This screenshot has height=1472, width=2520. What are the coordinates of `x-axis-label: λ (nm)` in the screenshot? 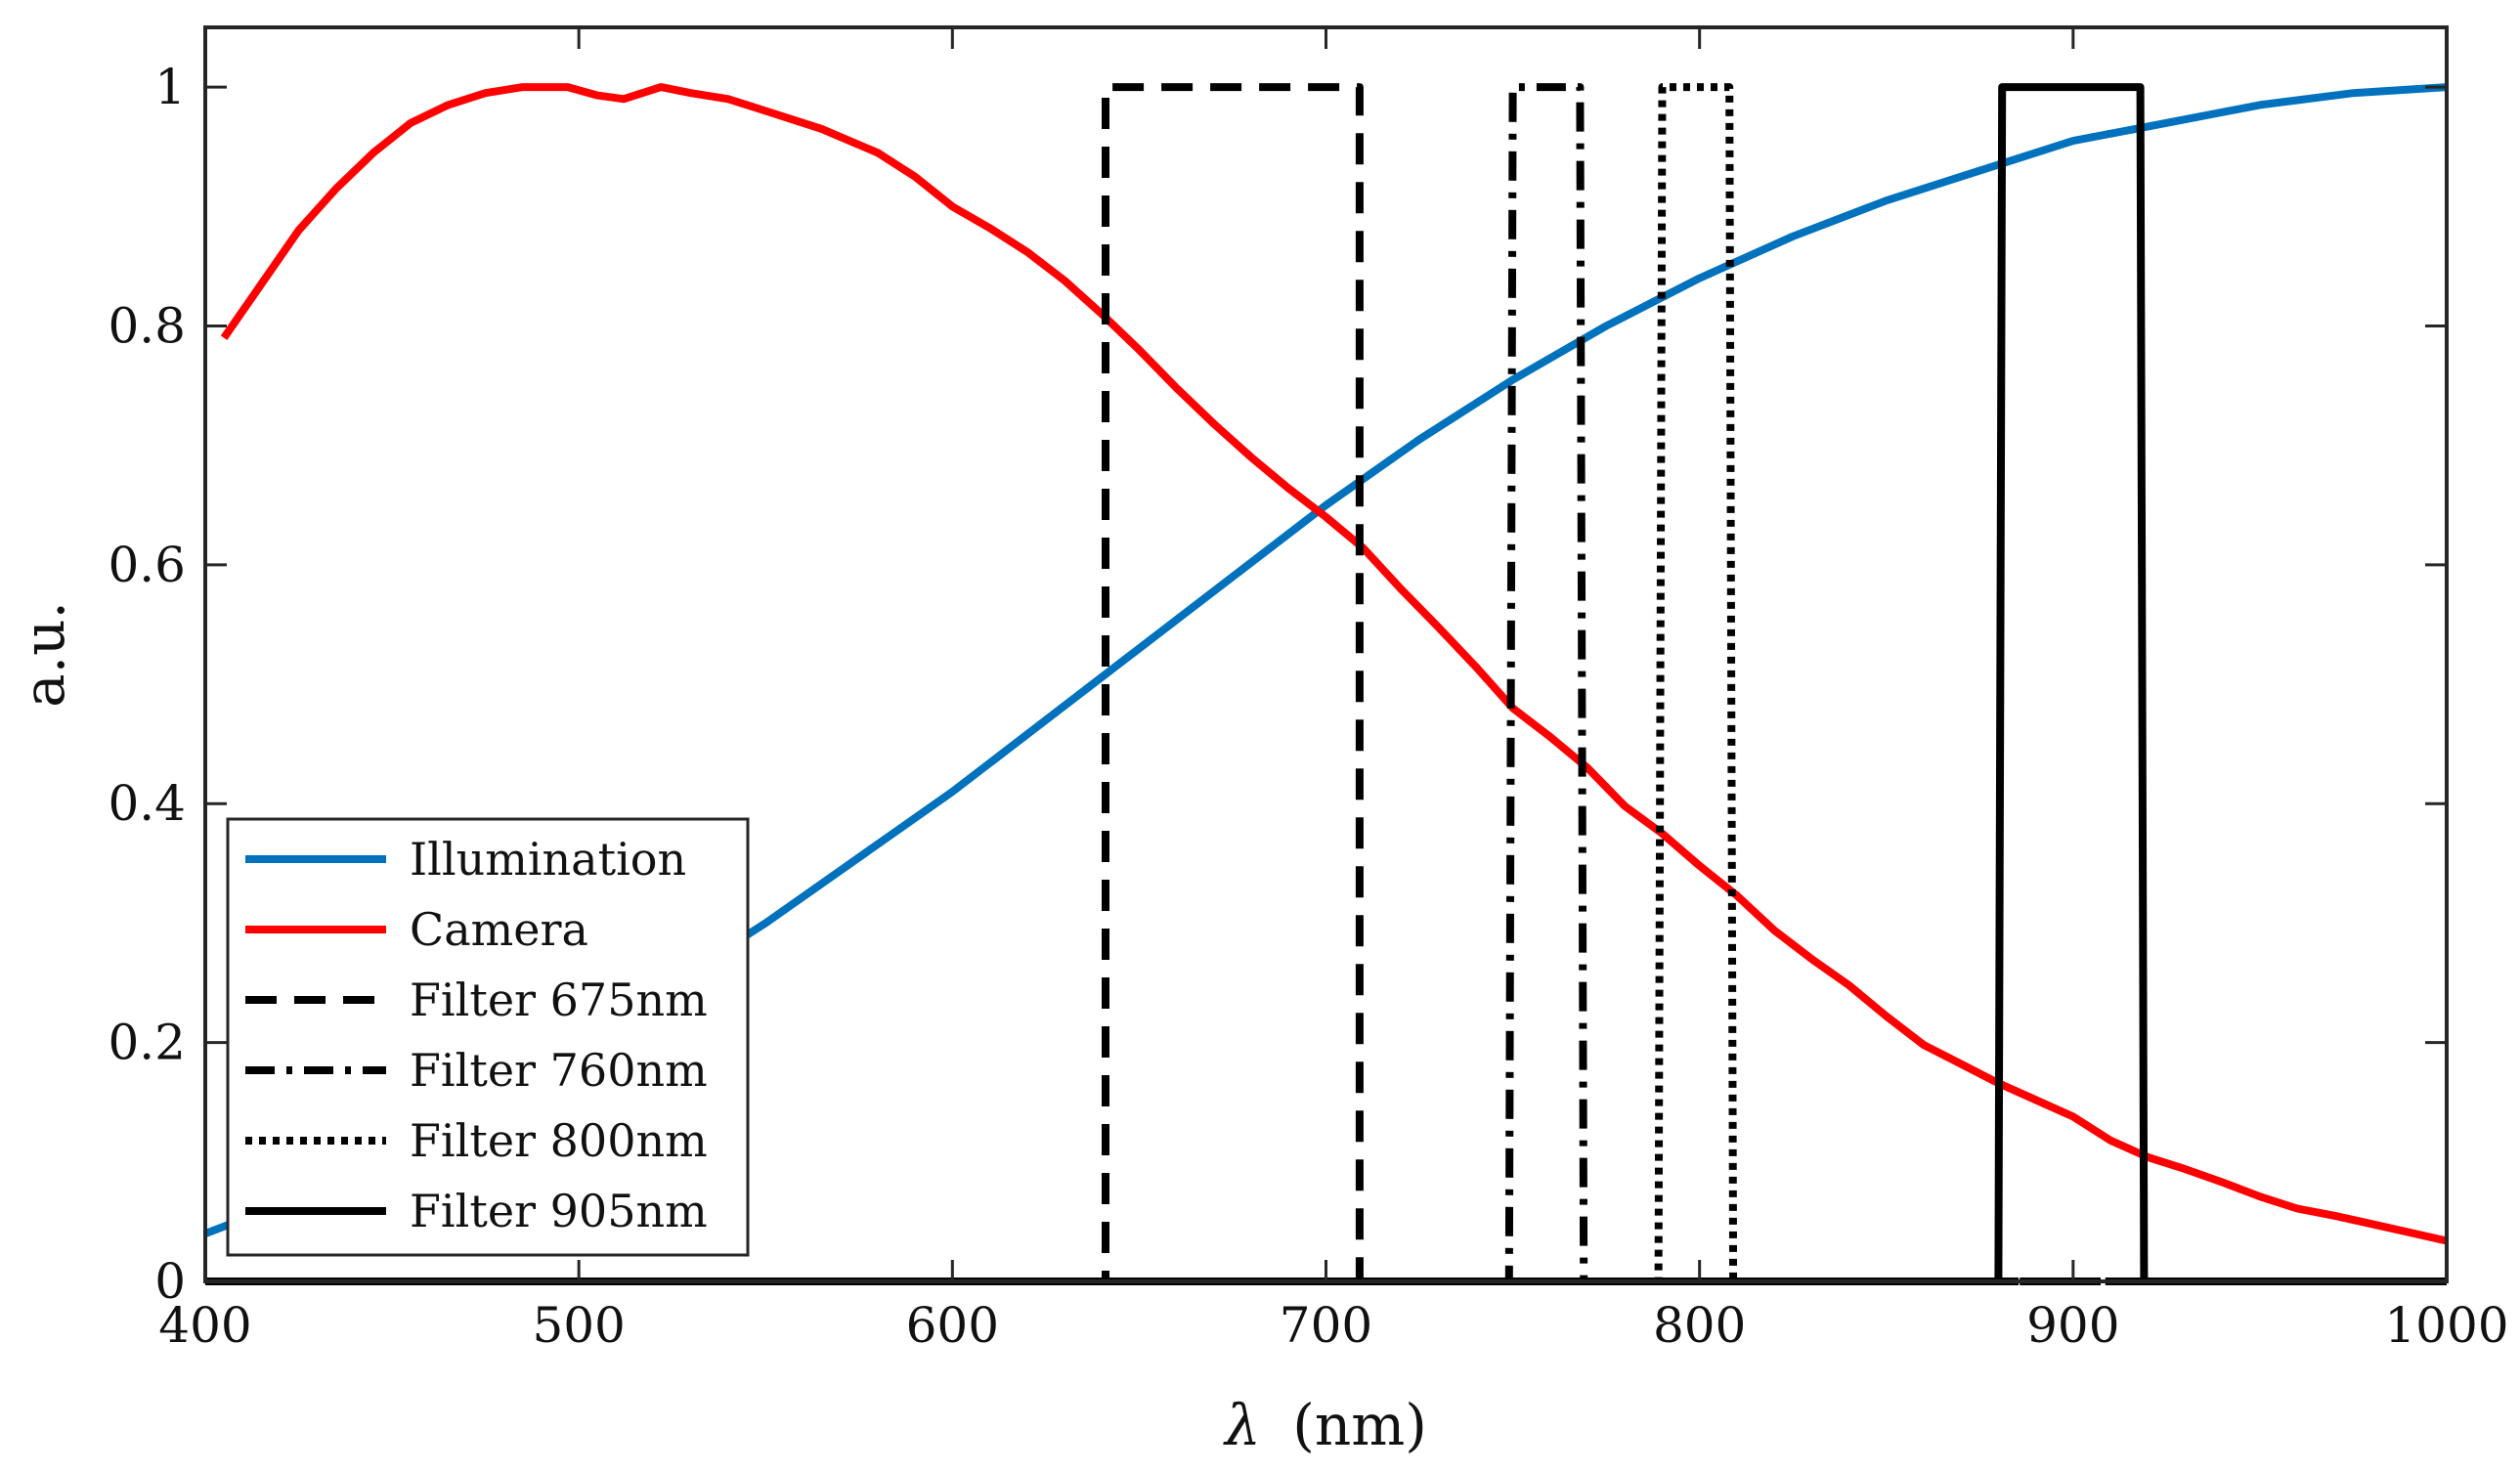 It's located at (1325, 1425).